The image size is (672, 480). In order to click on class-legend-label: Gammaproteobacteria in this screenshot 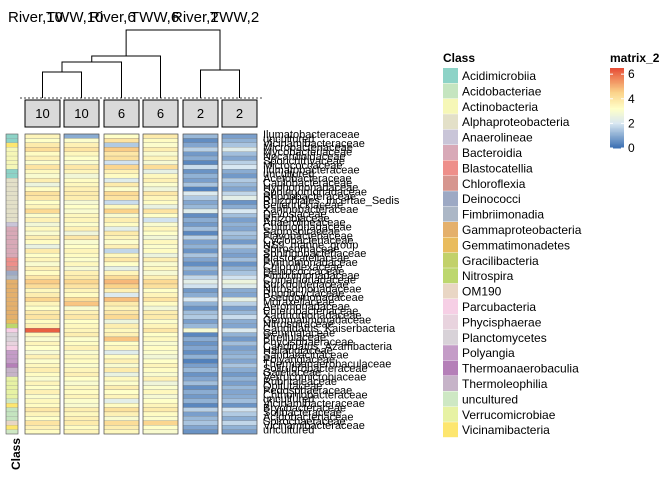, I will do `click(522, 230)`.